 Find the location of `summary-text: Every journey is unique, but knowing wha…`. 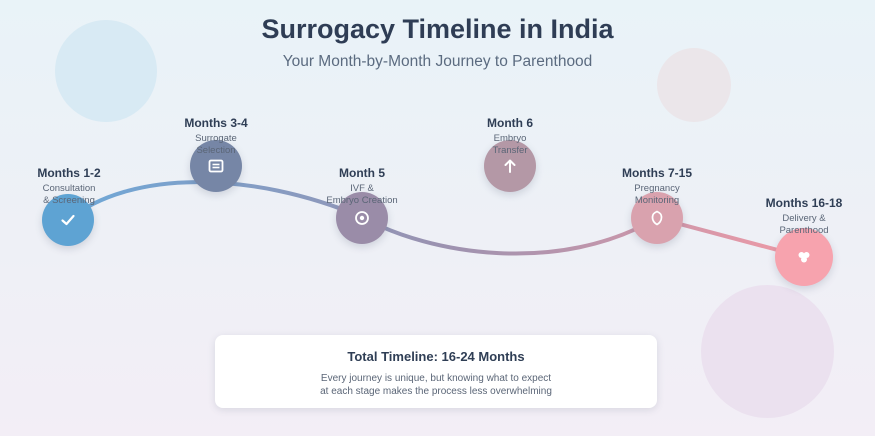

summary-text: Every journey is unique, but knowing wha… is located at coordinates (436, 385).